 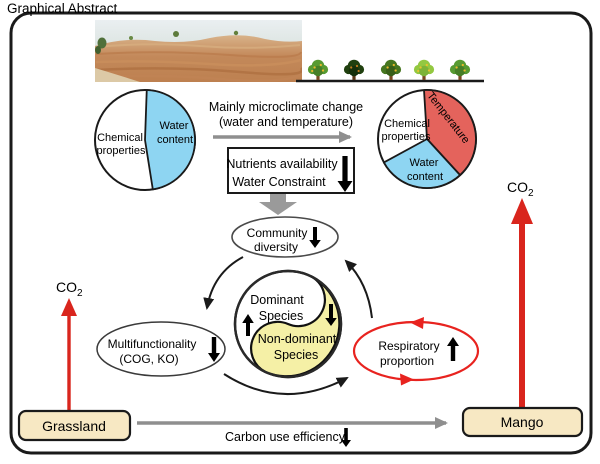 I want to click on carbon-use-label: Carbon use efficiency, so click(x=285, y=437).